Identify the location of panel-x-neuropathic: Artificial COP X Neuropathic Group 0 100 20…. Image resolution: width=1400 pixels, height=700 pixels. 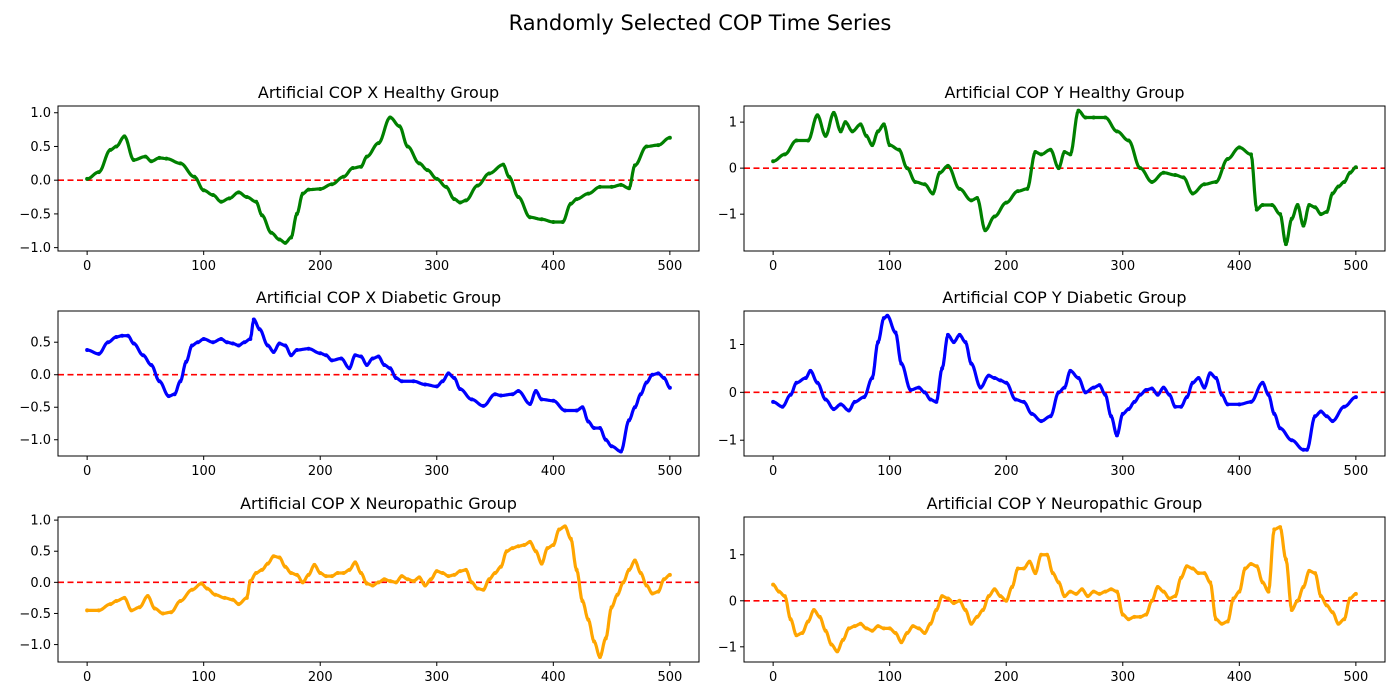
(359, 589).